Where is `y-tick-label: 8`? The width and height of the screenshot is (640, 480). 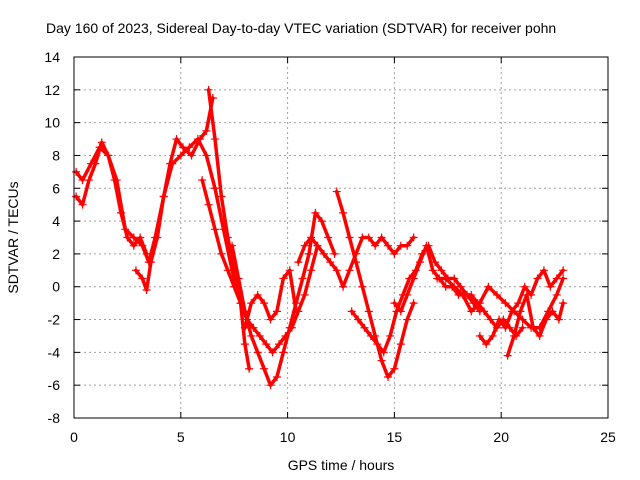
y-tick-label: 8 is located at coordinates (56, 155).